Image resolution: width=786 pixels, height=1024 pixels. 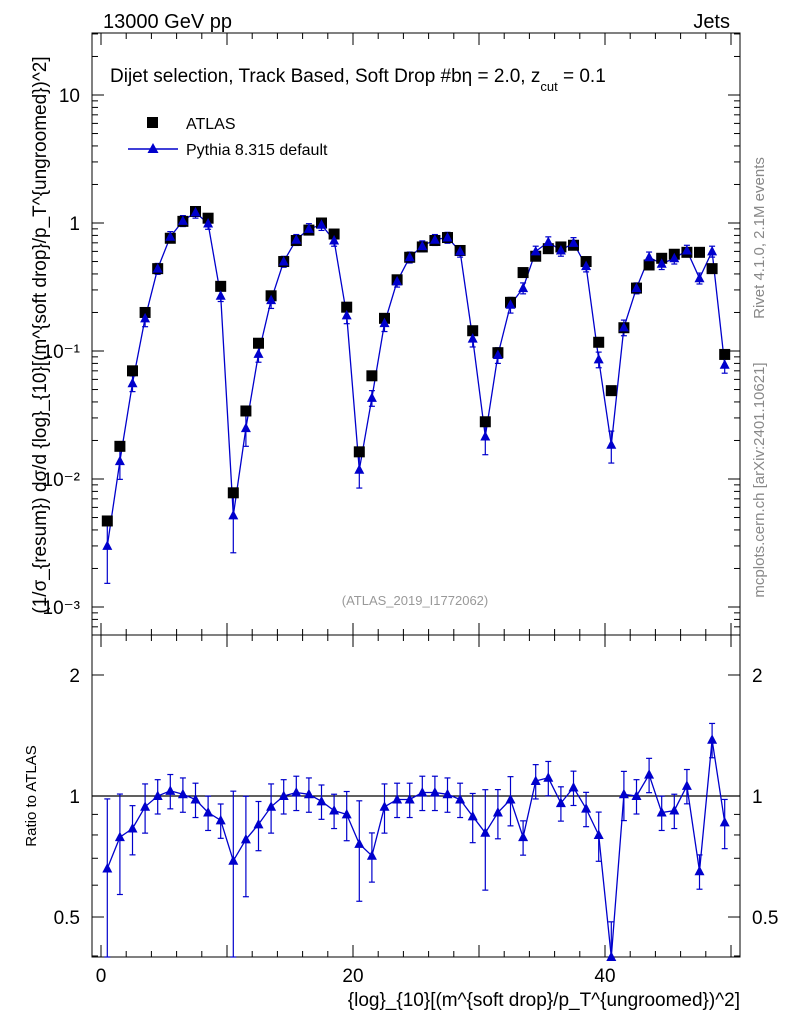 I want to click on ratio-ytick-label-1: 1, so click(x=74, y=797).